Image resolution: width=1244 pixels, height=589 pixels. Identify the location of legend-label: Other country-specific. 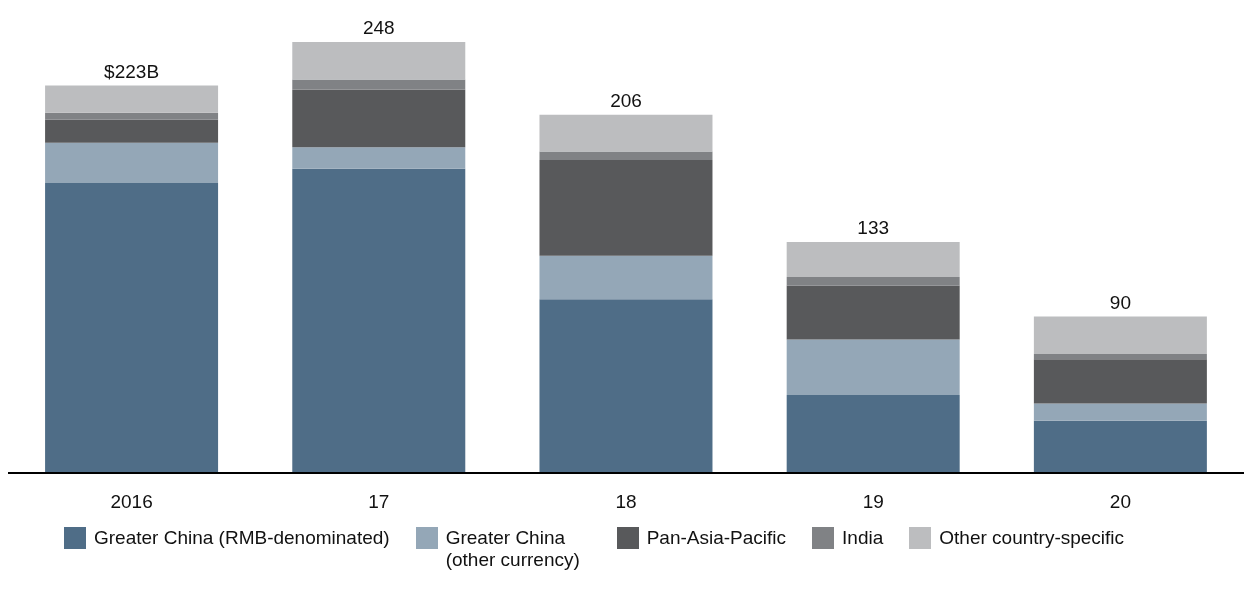
(1032, 538).